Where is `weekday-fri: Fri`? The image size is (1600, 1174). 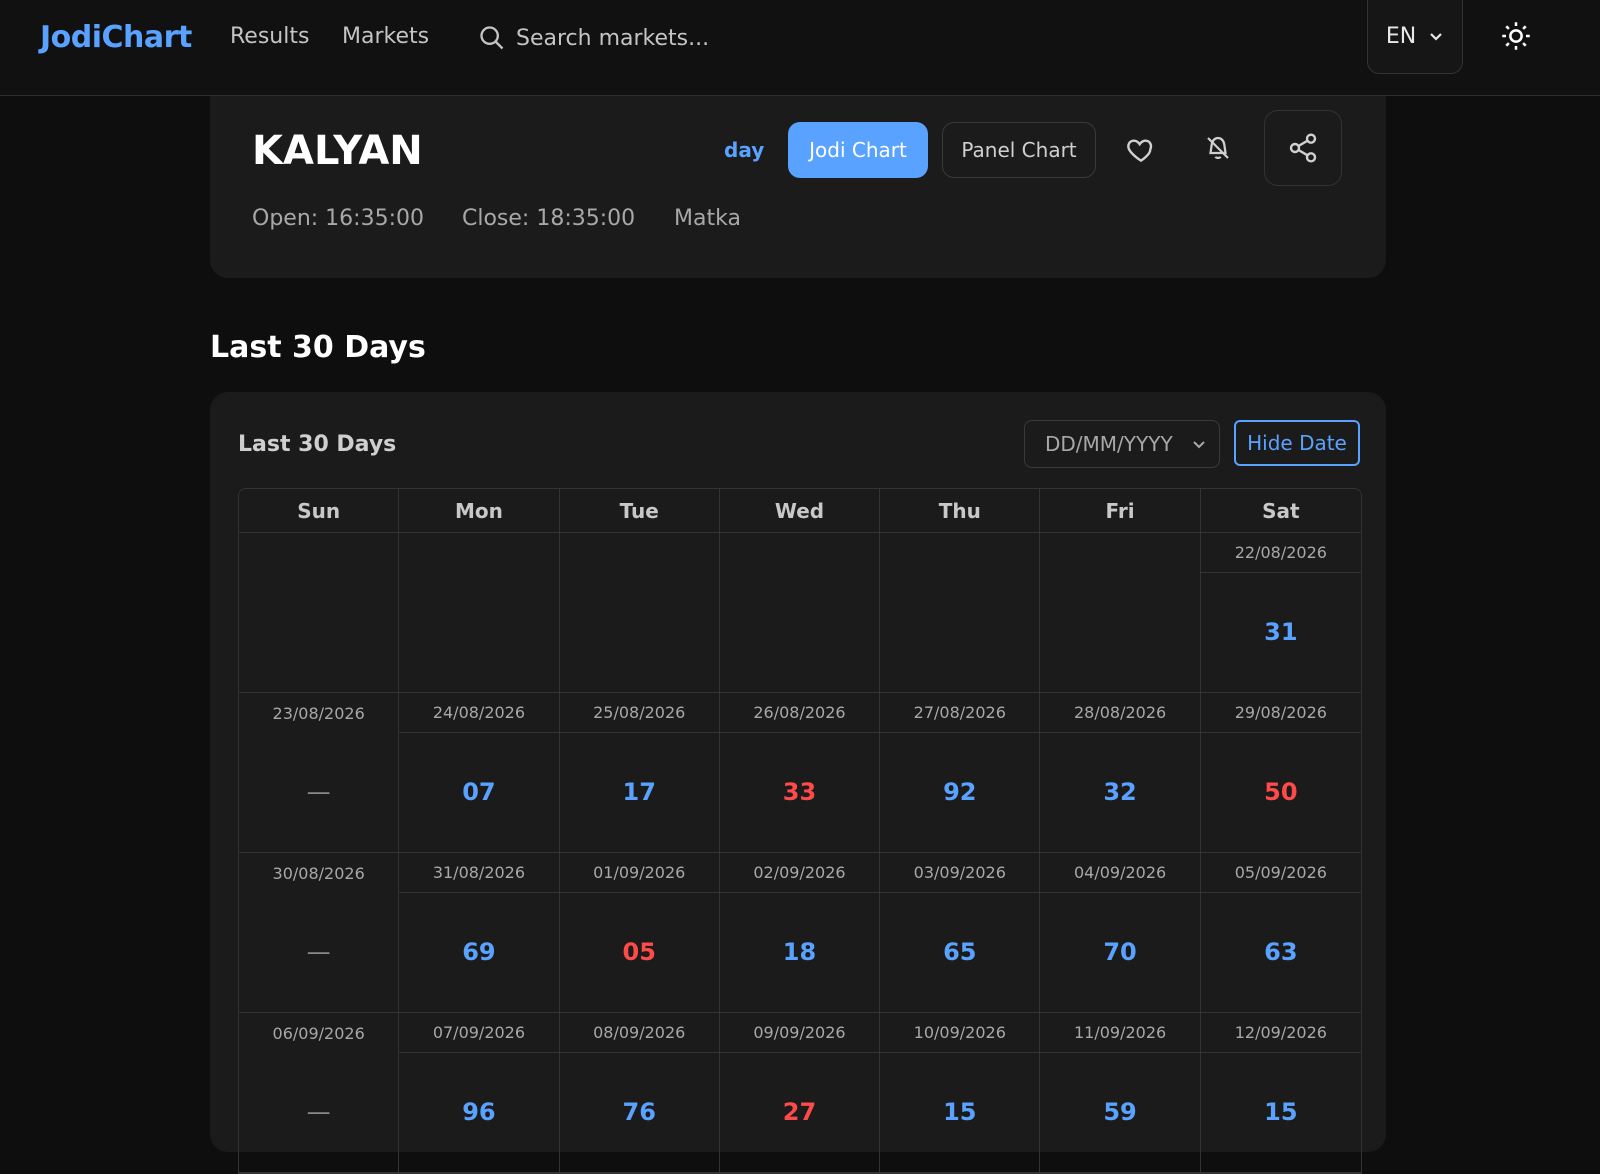 weekday-fri: Fri is located at coordinates (1120, 510).